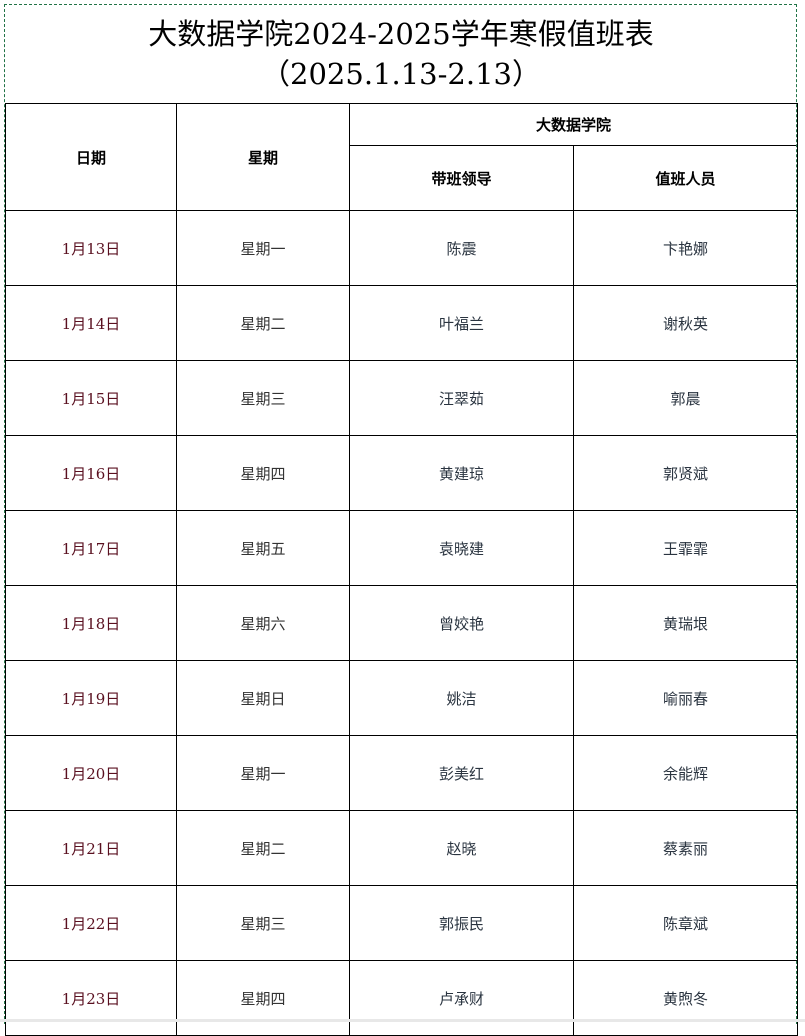 The image size is (805, 1036). Describe the element at coordinates (461, 548) in the screenshot. I see `cell-leader: 袁晓建` at that location.